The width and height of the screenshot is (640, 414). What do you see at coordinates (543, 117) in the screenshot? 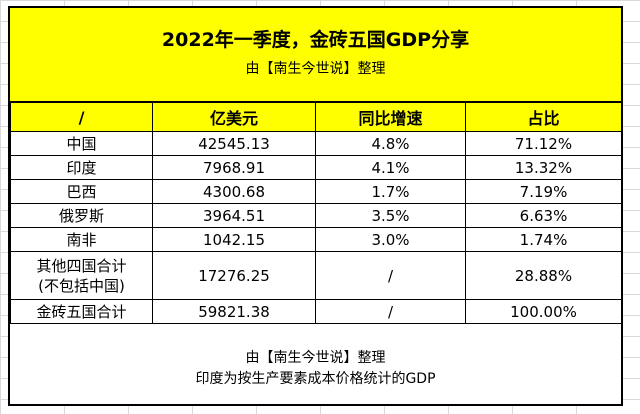
I see `header-cell-share: 占比` at bounding box center [543, 117].